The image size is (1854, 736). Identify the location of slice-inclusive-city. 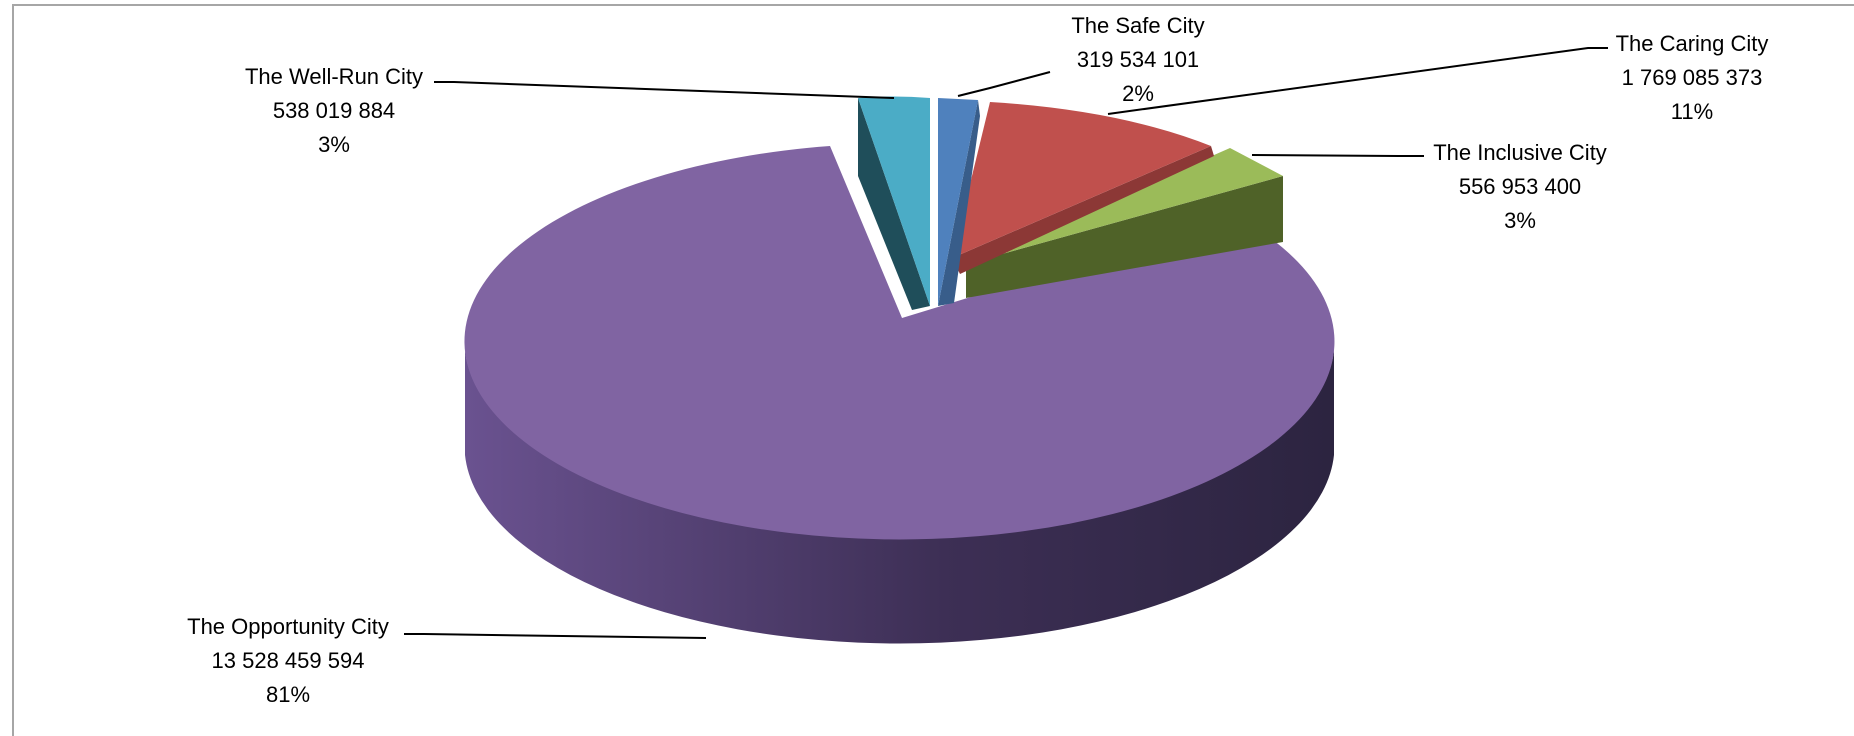
(1124, 223).